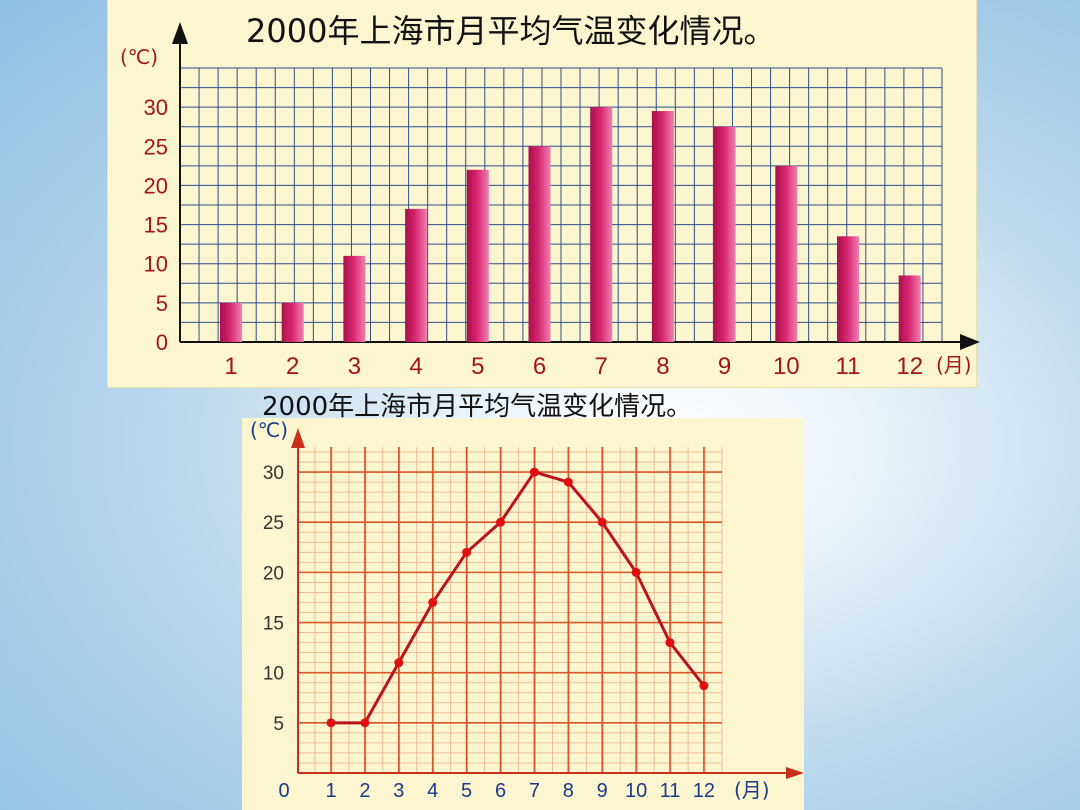  Describe the element at coordinates (398, 791) in the screenshot. I see `line-x-tick-label: 3` at that location.